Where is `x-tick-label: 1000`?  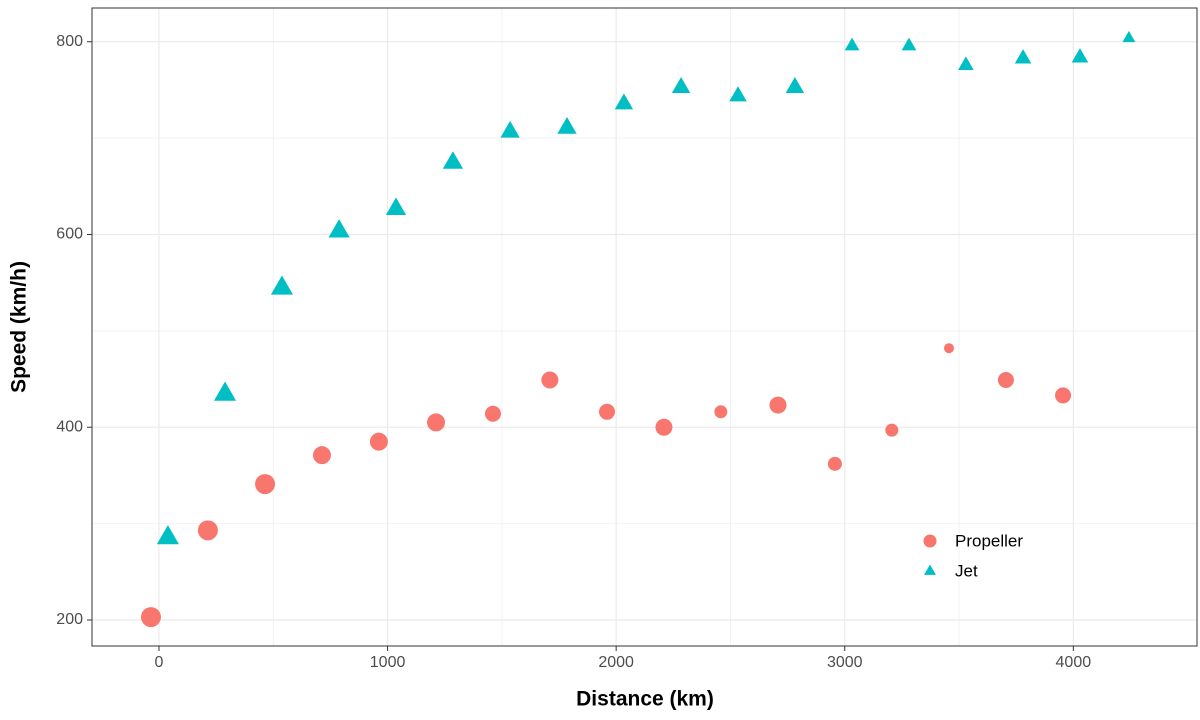 x-tick-label: 1000 is located at coordinates (388, 662).